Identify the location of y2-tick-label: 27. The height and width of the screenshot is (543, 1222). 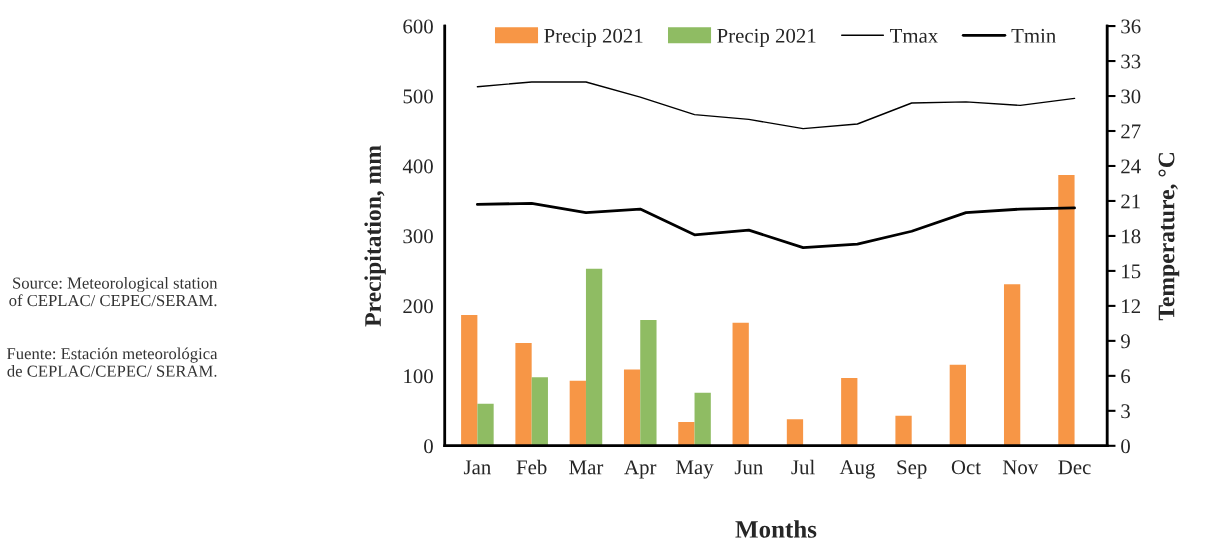
(1131, 131).